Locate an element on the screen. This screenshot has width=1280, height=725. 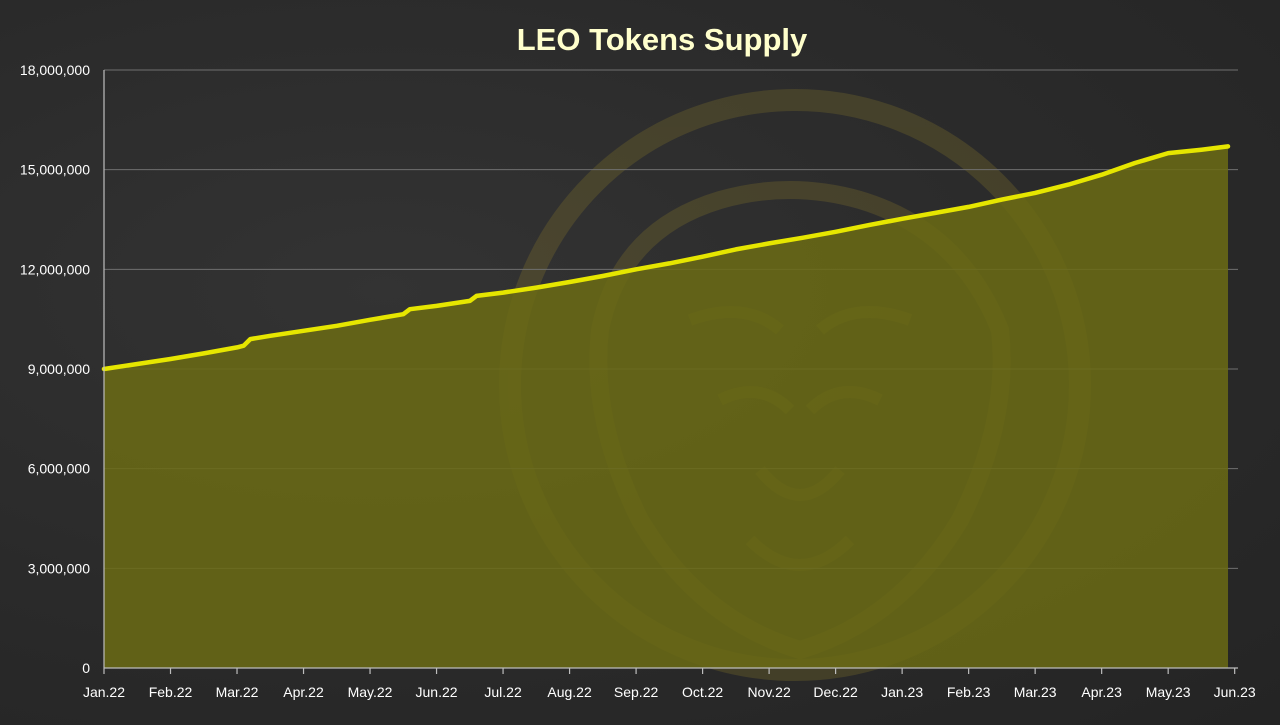
x-tick-label: Jan.22 is located at coordinates (104, 692).